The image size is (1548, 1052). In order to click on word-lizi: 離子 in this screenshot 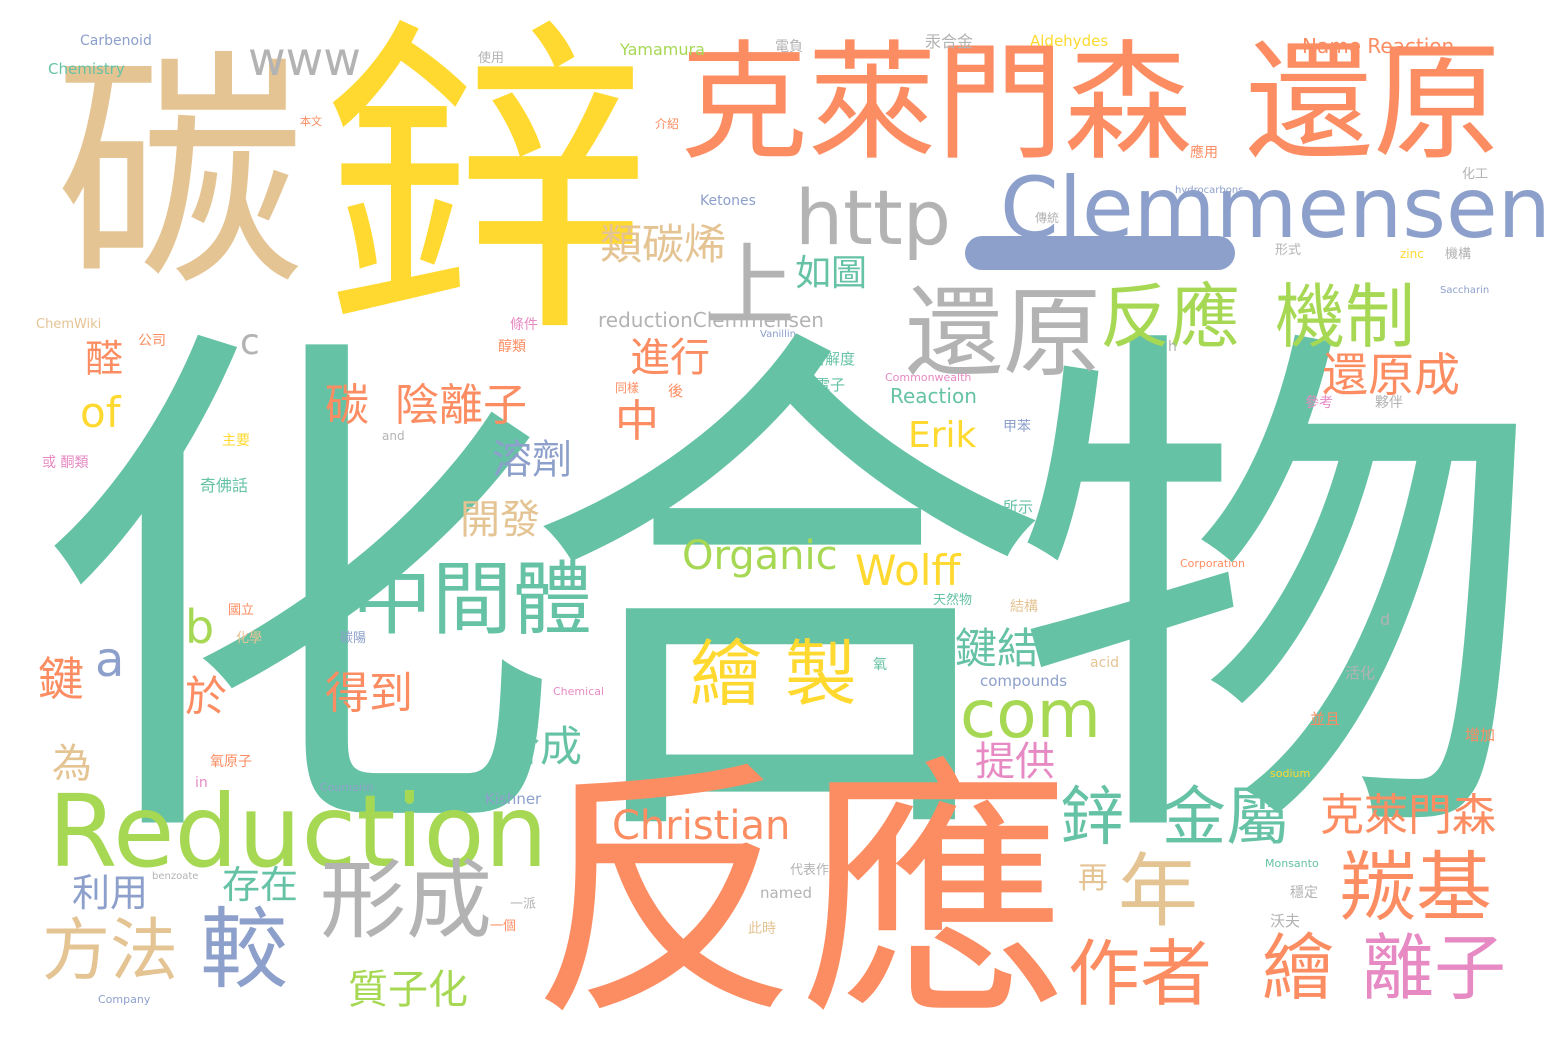, I will do `click(1434, 968)`.